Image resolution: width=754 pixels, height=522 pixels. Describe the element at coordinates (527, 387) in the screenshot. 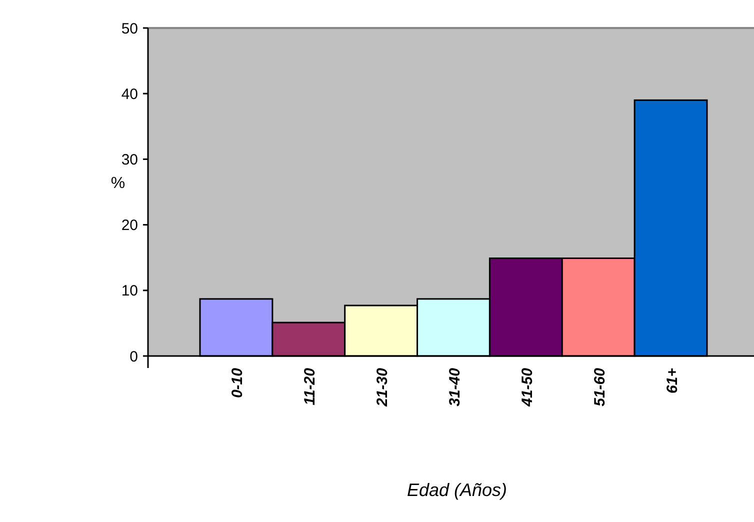

I see `x-tick-label: 41-50` at that location.